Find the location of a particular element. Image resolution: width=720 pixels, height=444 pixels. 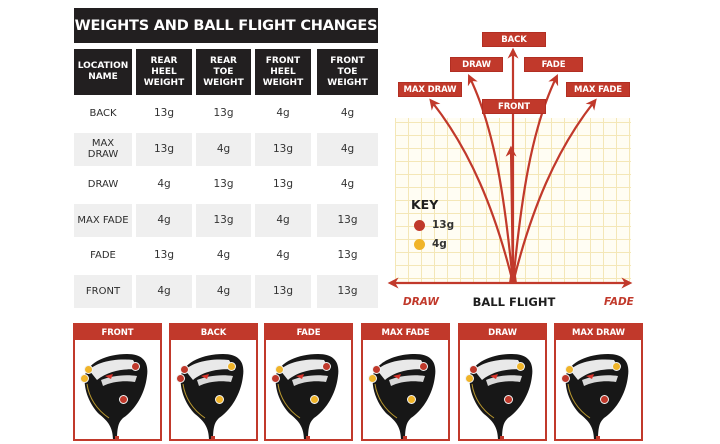

header-location-name: LOCATION NAME is located at coordinates (103, 72).